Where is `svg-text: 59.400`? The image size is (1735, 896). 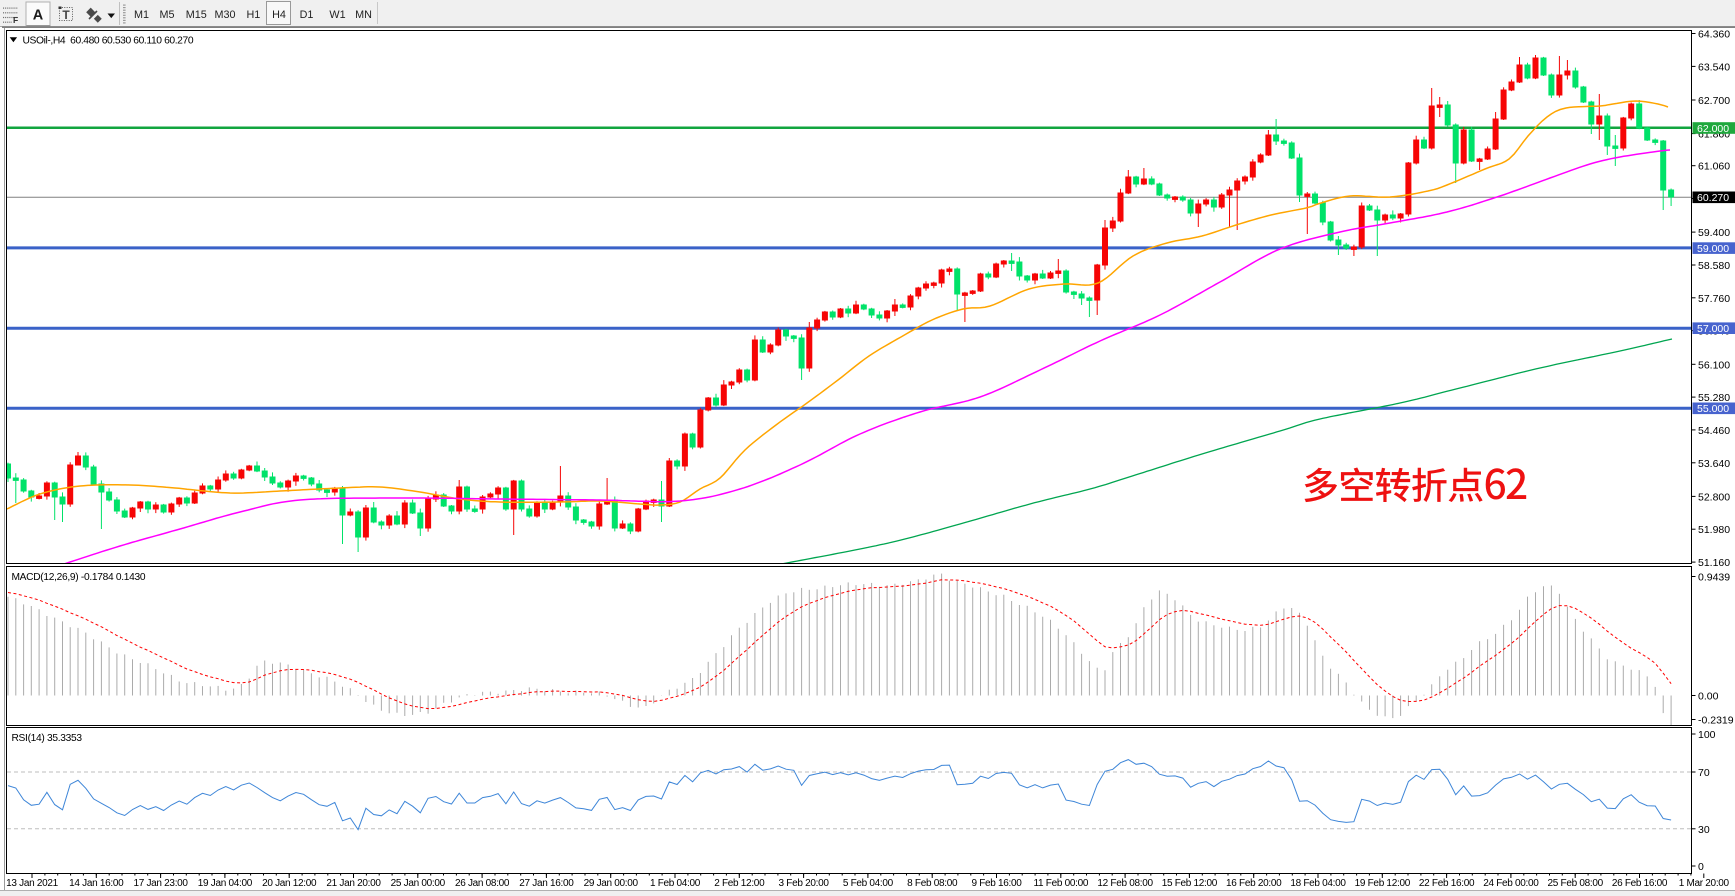 svg-text: 59.400 is located at coordinates (1714, 233).